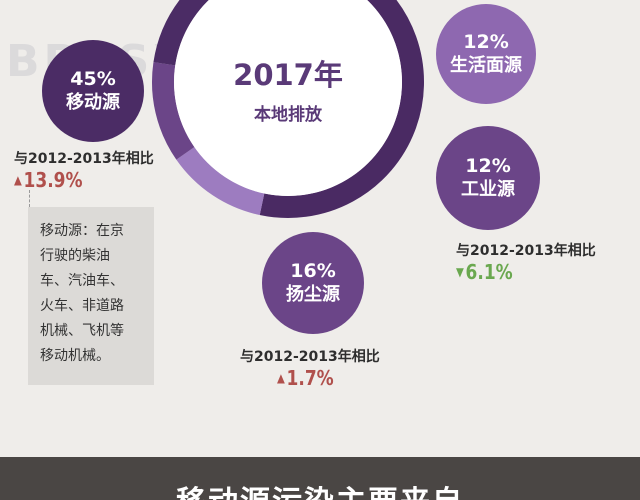  Describe the element at coordinates (91, 296) in the screenshot. I see `mobile-source-definition-note: 移动源：在京 行驶的柴油 车、汽油车、 火车、非道路 机械、飞机等 移动机械。` at that location.